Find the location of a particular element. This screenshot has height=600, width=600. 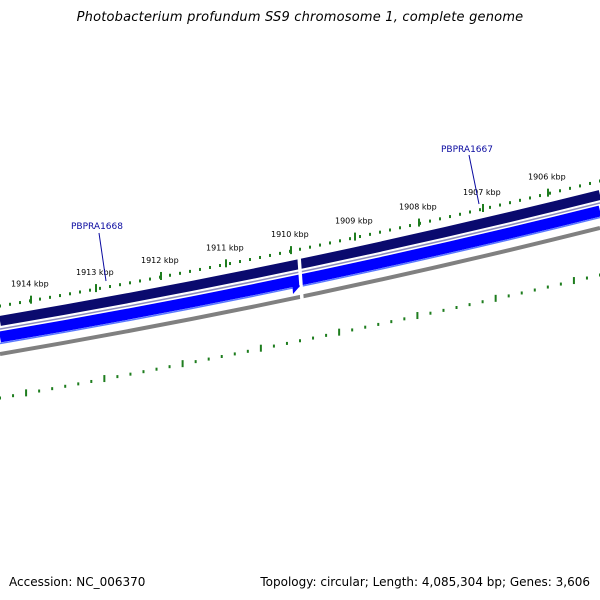

tick-label: 1907 kbp is located at coordinates (482, 192).